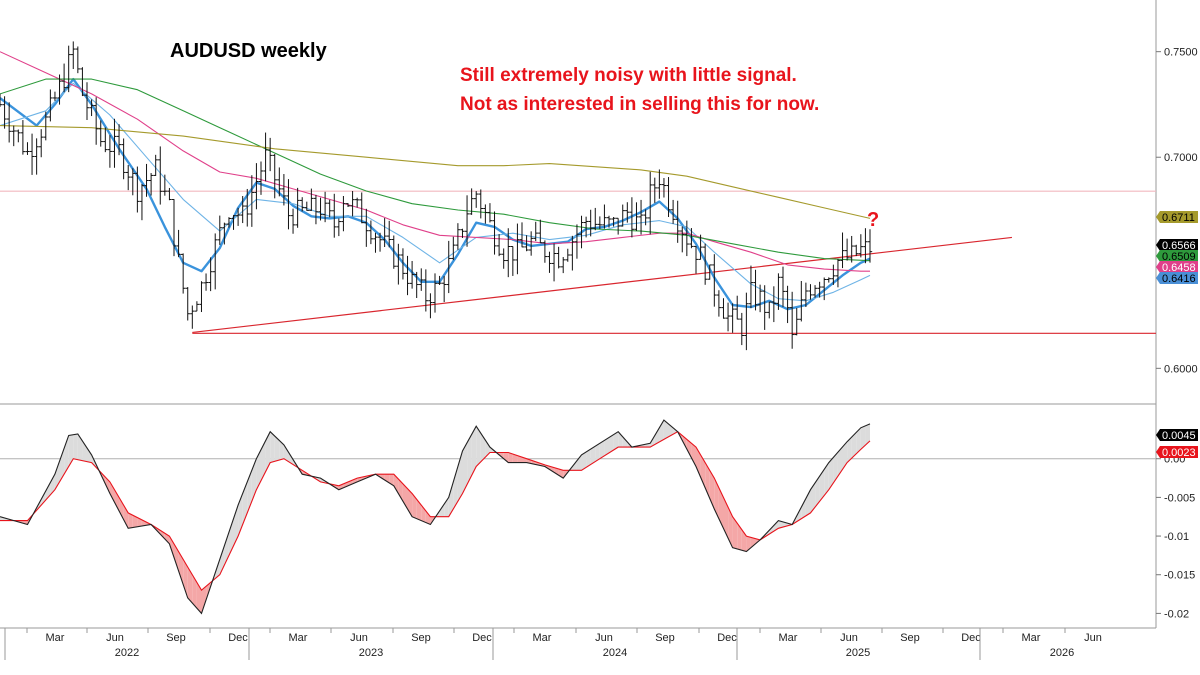 This screenshot has width=1200, height=675. Describe the element at coordinates (421, 638) in the screenshot. I see `x-month-label: Sep` at that location.